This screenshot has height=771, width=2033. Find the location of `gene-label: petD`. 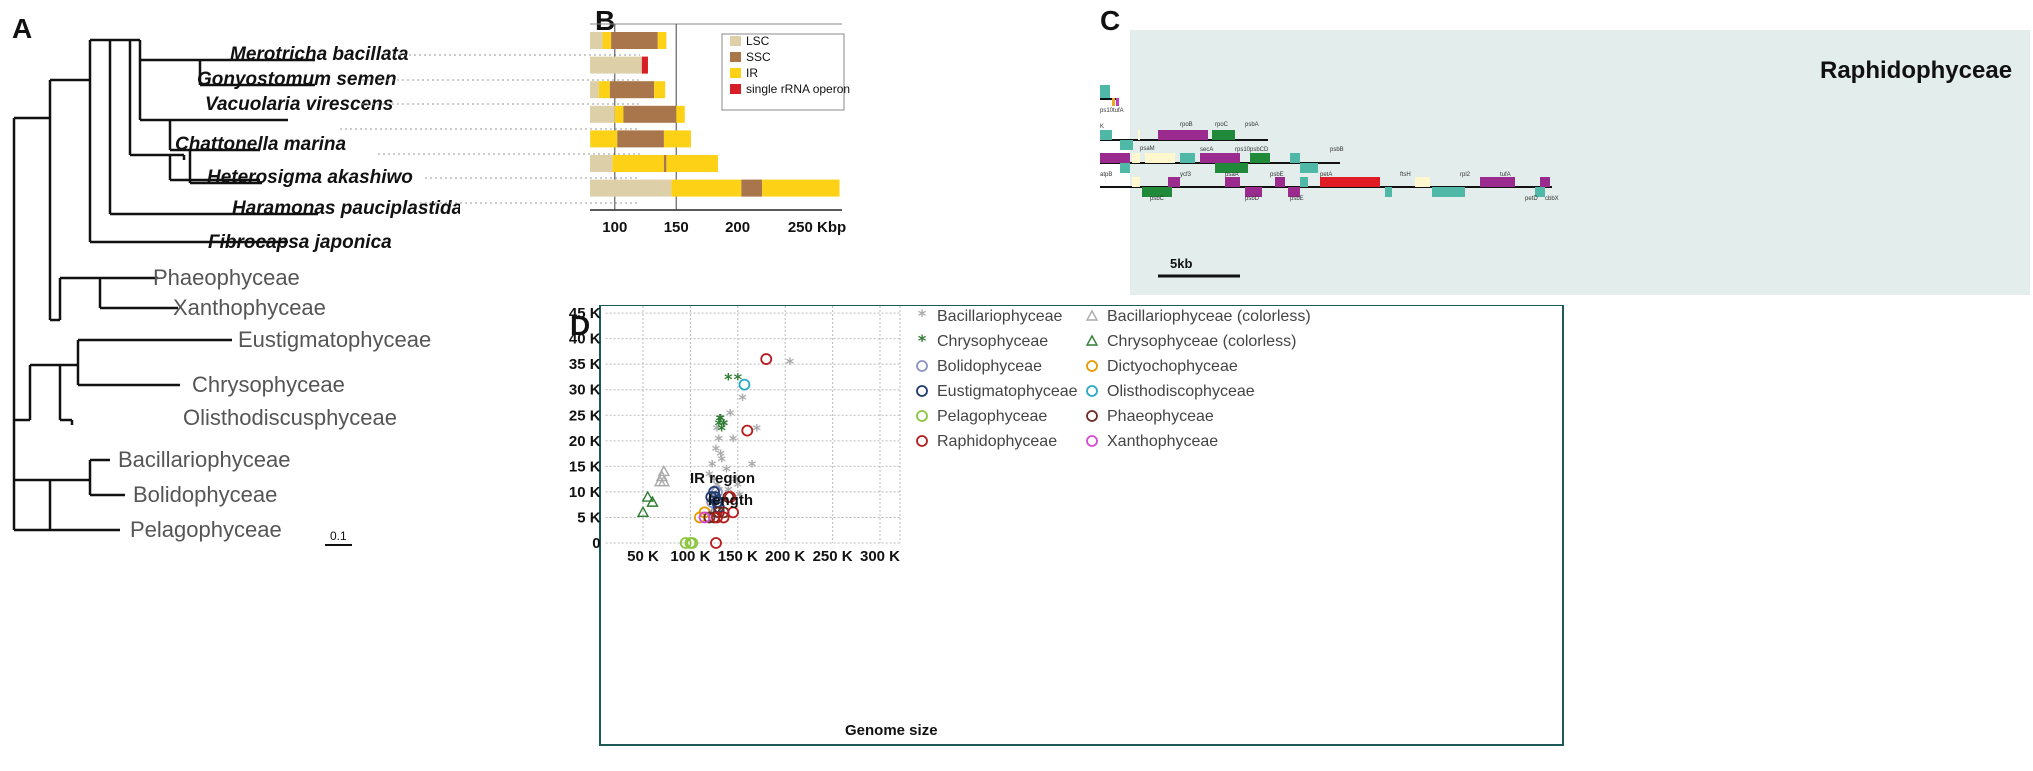

gene-label: petD is located at coordinates (1531, 199).